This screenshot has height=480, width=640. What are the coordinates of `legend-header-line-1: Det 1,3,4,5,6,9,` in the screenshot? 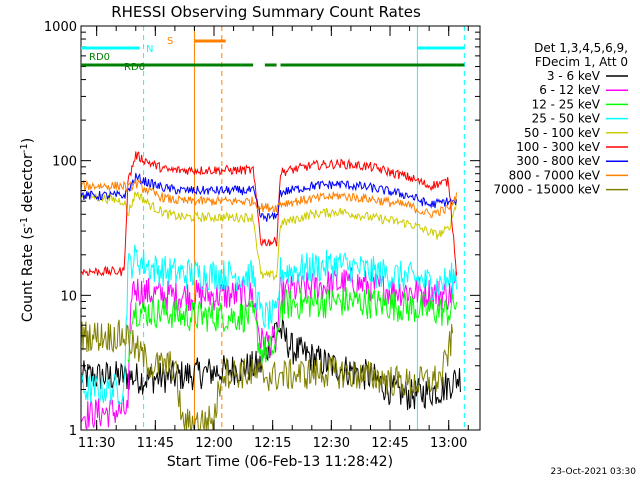 It's located at (581, 48).